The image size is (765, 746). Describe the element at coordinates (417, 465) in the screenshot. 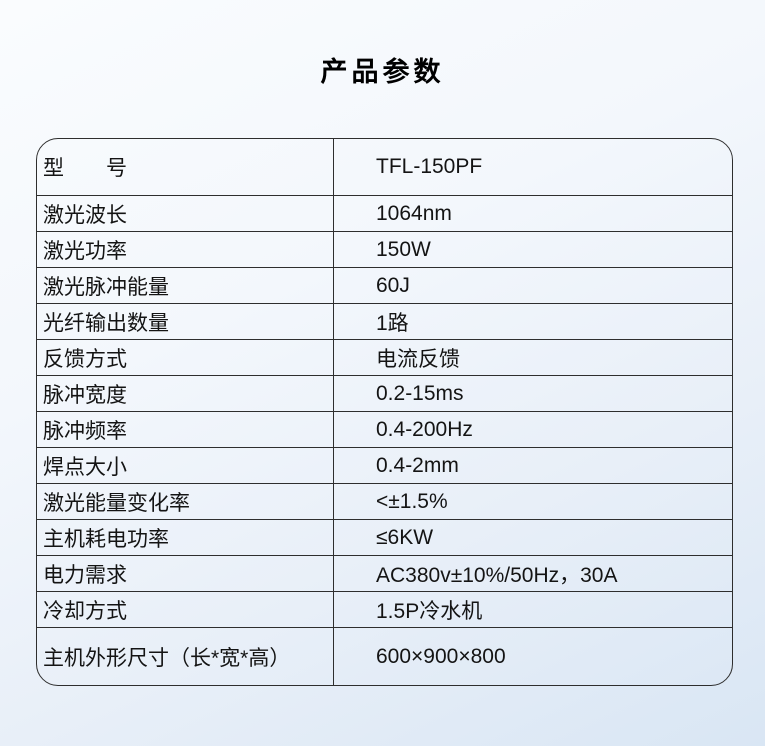

I see `spec-value: 0.4-2mm` at that location.